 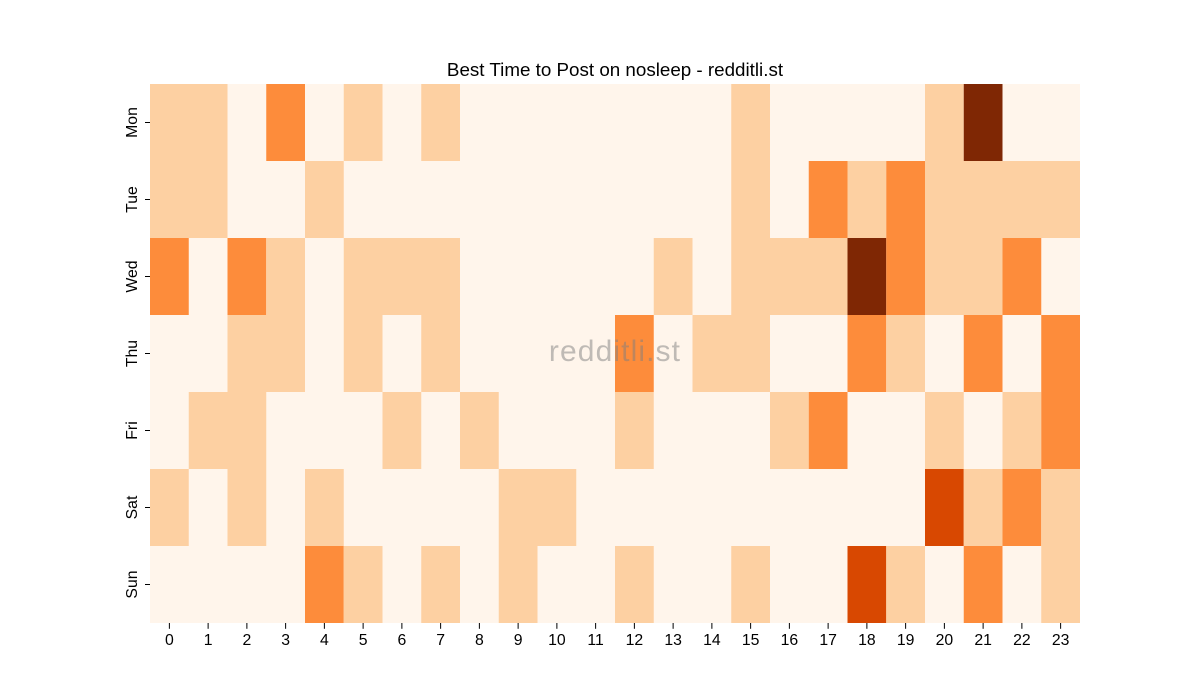 What do you see at coordinates (132, 507) in the screenshot?
I see `svg-text: Sat` at bounding box center [132, 507].